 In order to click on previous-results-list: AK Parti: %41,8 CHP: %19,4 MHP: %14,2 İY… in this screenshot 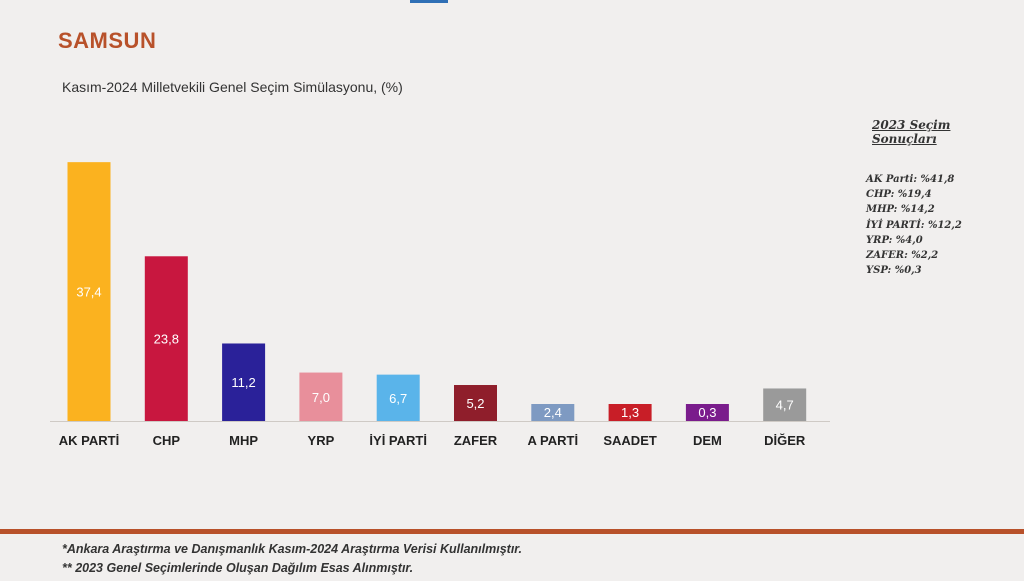, I will do `click(941, 225)`.